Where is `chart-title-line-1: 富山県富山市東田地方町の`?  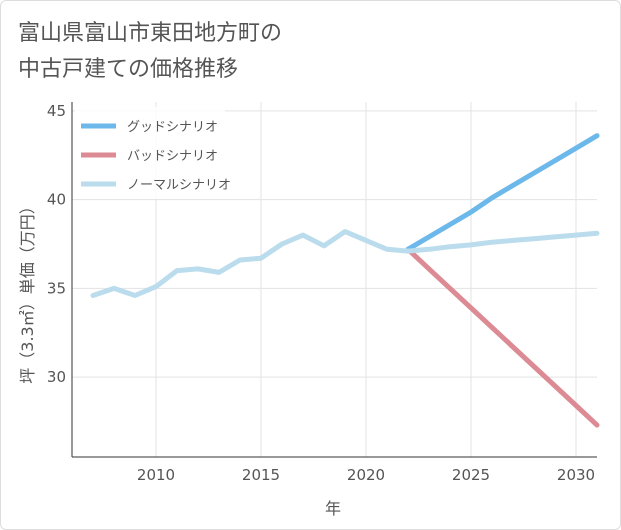
chart-title-line-1: 富山県富山市東田地方町の is located at coordinates (150, 33).